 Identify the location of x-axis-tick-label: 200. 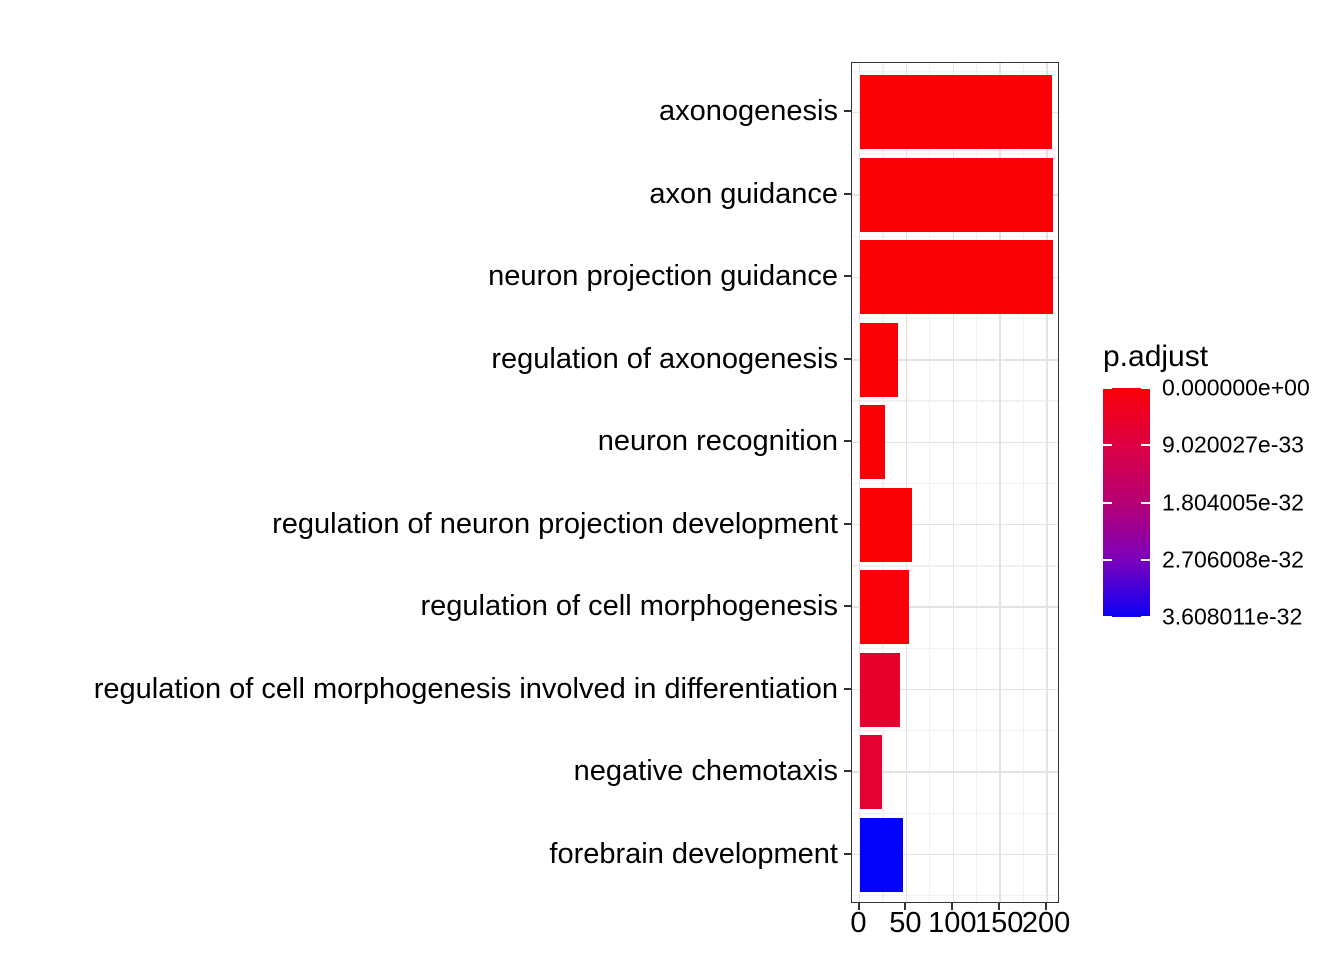
(1046, 923).